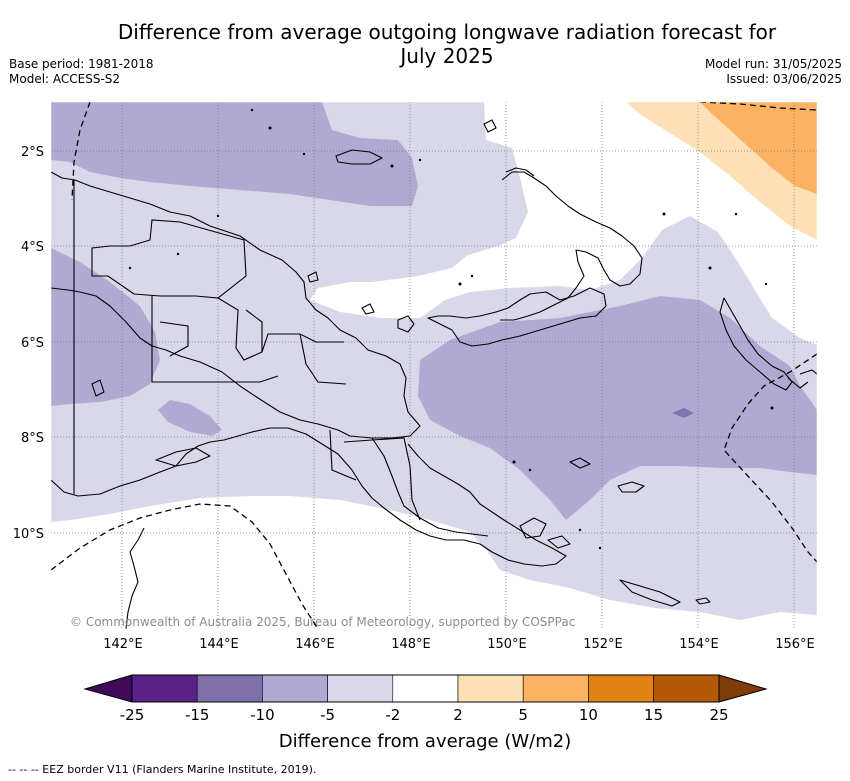 Image resolution: width=850 pixels, height=781 pixels. What do you see at coordinates (795, 644) in the screenshot?
I see `lon-label-156e: 156°E` at bounding box center [795, 644].